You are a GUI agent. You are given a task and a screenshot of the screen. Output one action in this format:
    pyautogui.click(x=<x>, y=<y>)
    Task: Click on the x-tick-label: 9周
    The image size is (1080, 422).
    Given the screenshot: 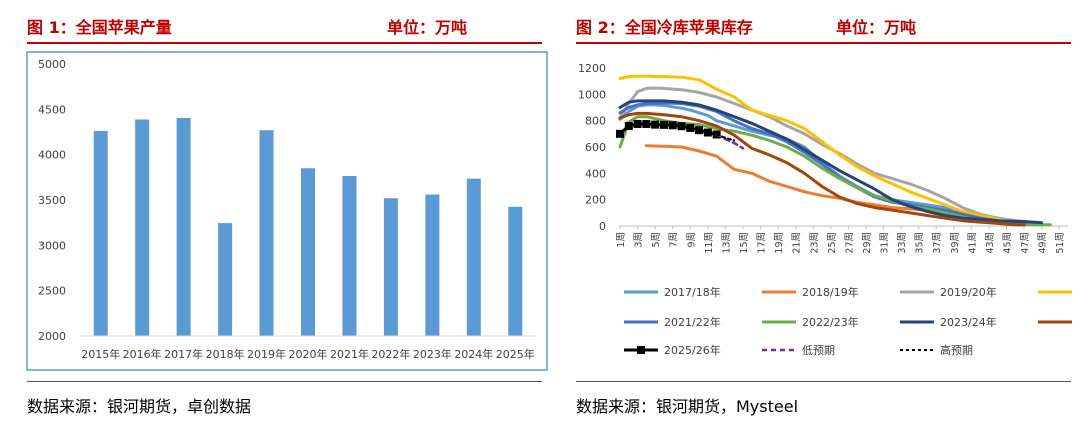 What is the action you would take?
    pyautogui.click(x=691, y=240)
    